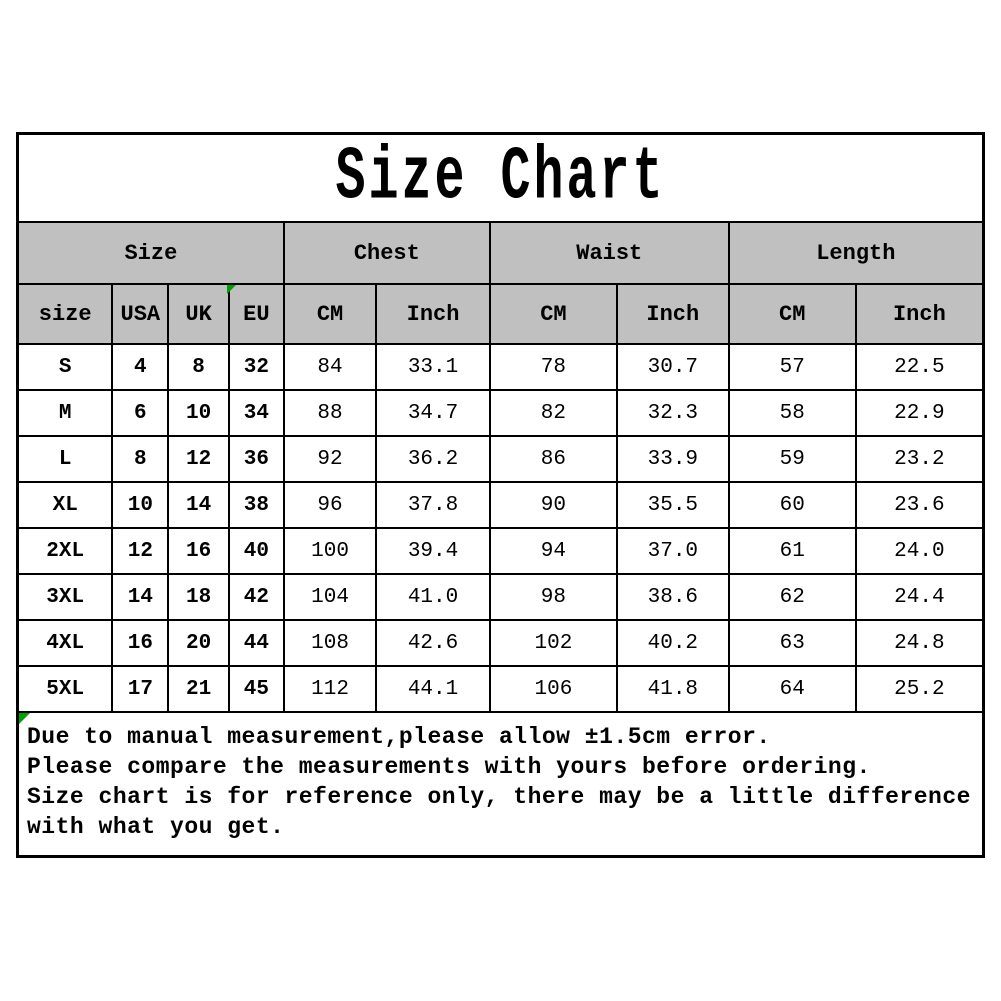 Image resolution: width=1001 pixels, height=1001 pixels. What do you see at coordinates (918, 459) in the screenshot?
I see `table-cell: 23.2` at bounding box center [918, 459].